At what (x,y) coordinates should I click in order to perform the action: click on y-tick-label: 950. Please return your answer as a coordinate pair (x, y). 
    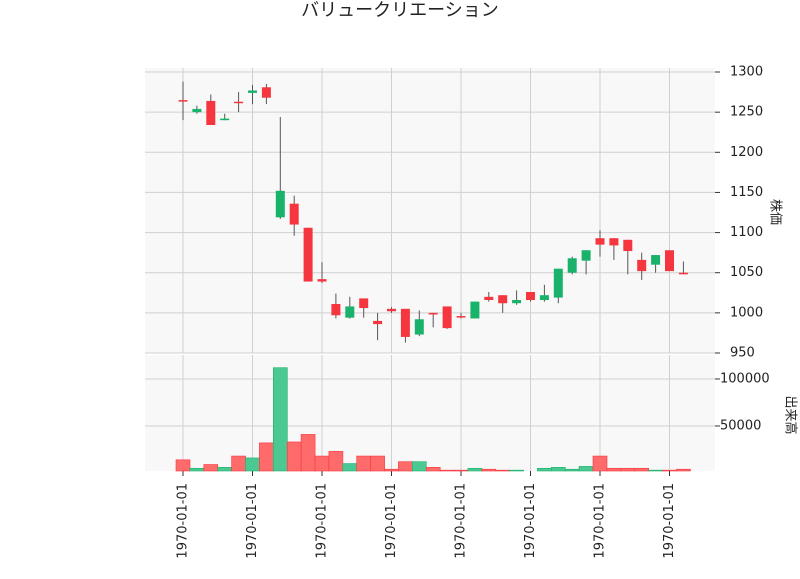
    Looking at the image, I should click on (742, 353).